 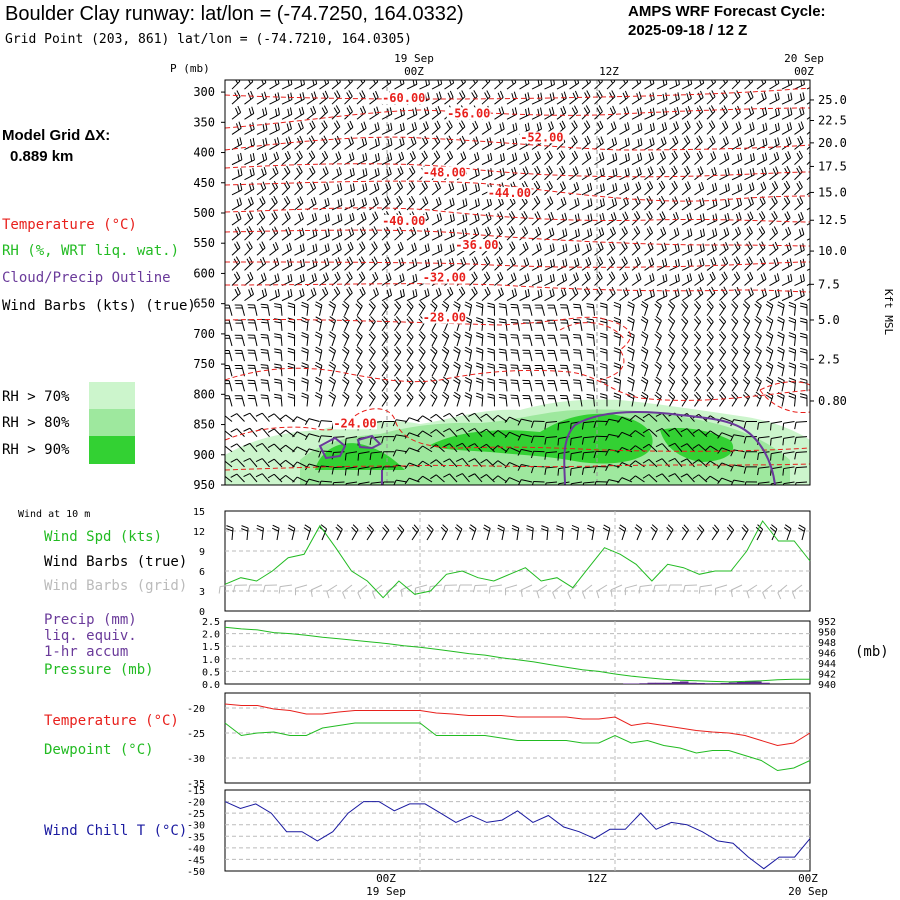 What do you see at coordinates (204, 122) in the screenshot?
I see `pressure-tick-label: 350` at bounding box center [204, 122].